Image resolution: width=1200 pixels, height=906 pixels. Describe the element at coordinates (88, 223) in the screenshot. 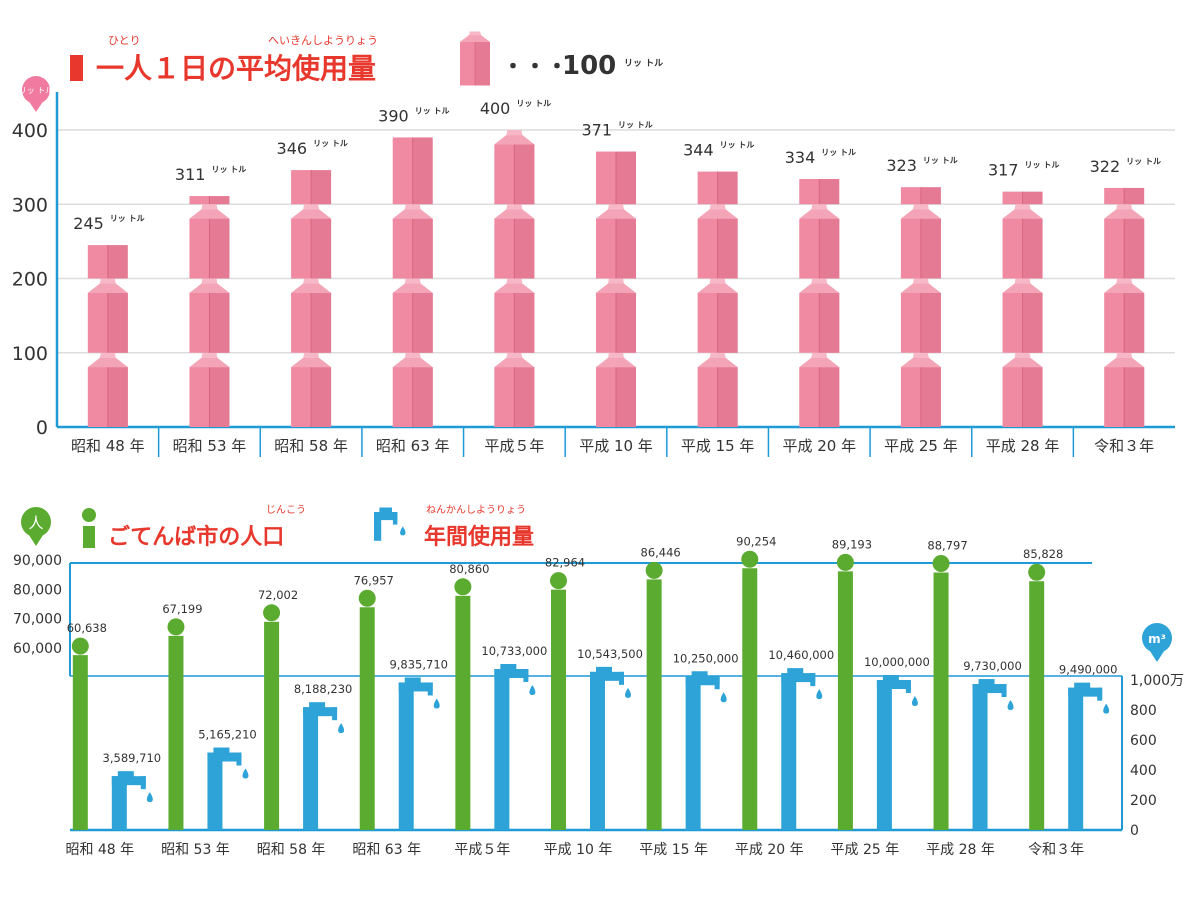

I see `value-label: 245` at that location.